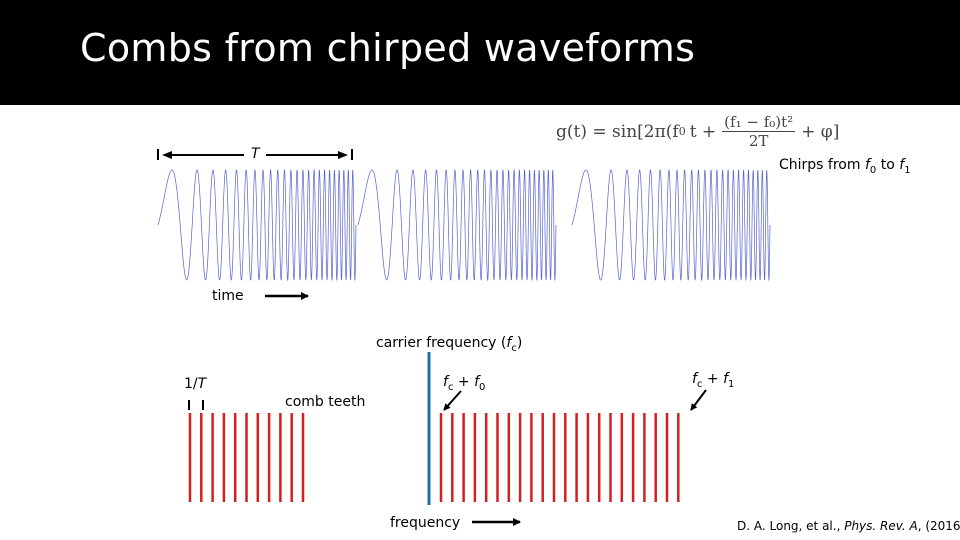  Describe the element at coordinates (195, 384) in the screenshot. I see `tooth-spacing-label: 1/T` at that location.